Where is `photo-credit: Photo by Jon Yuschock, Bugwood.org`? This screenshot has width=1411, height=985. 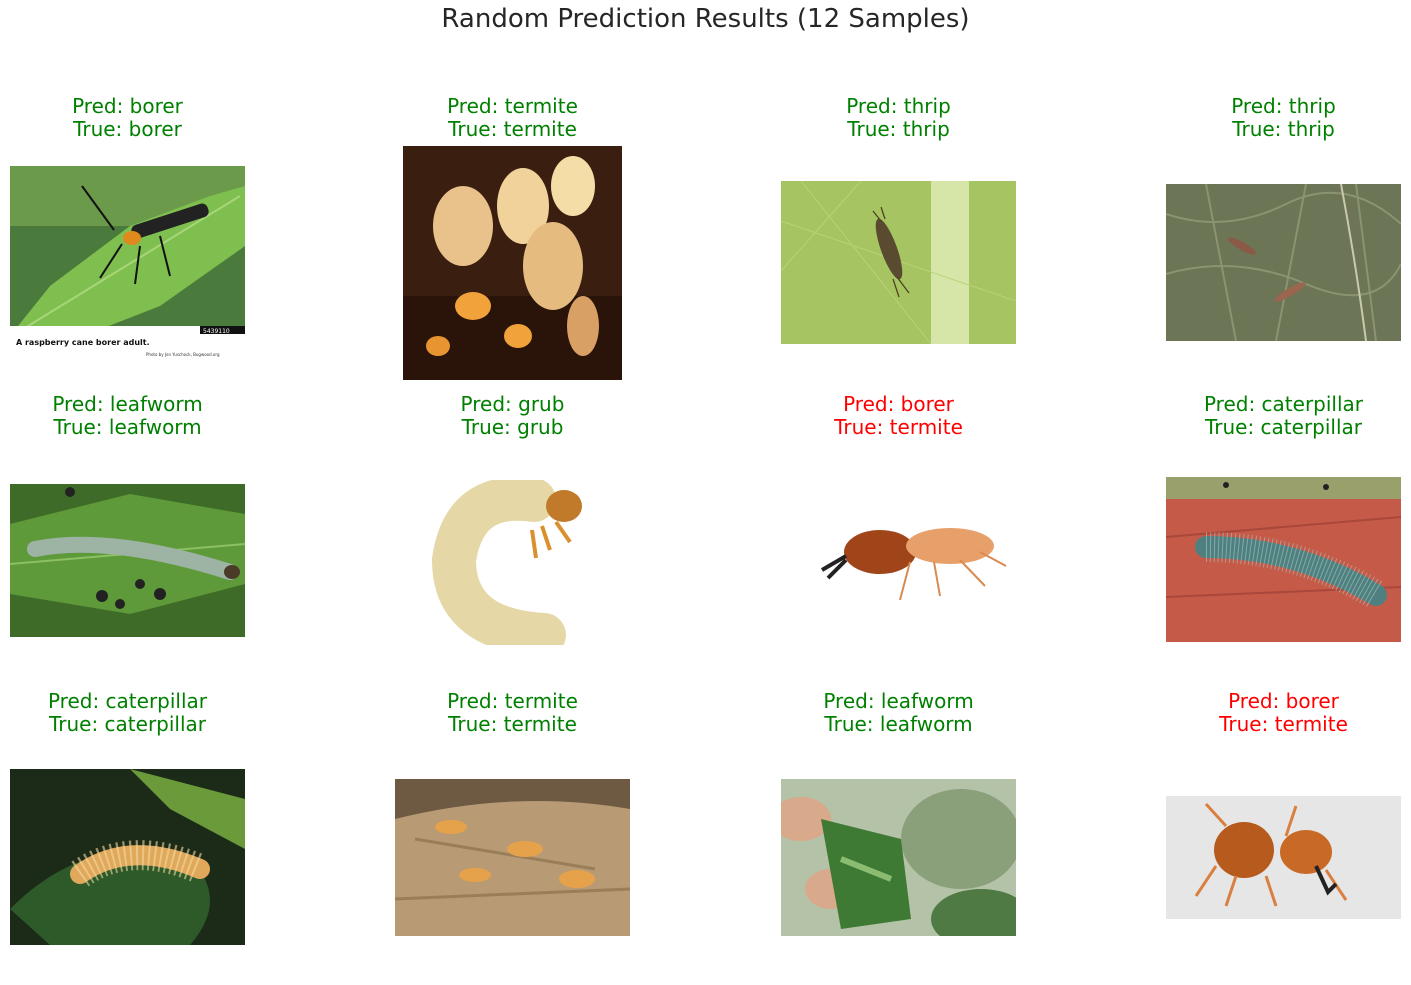
photo-credit: Photo by Jon Yuschock, Bugwood.org is located at coordinates (183, 354).